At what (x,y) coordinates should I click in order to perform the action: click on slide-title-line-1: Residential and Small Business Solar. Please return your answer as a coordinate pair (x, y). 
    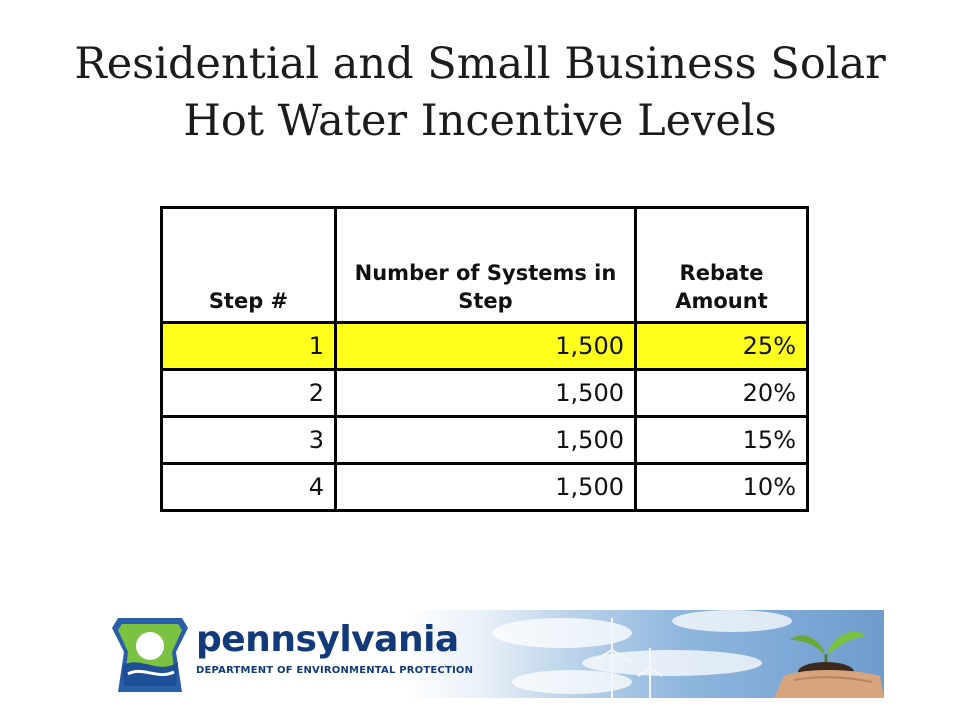
    Looking at the image, I should click on (480, 64).